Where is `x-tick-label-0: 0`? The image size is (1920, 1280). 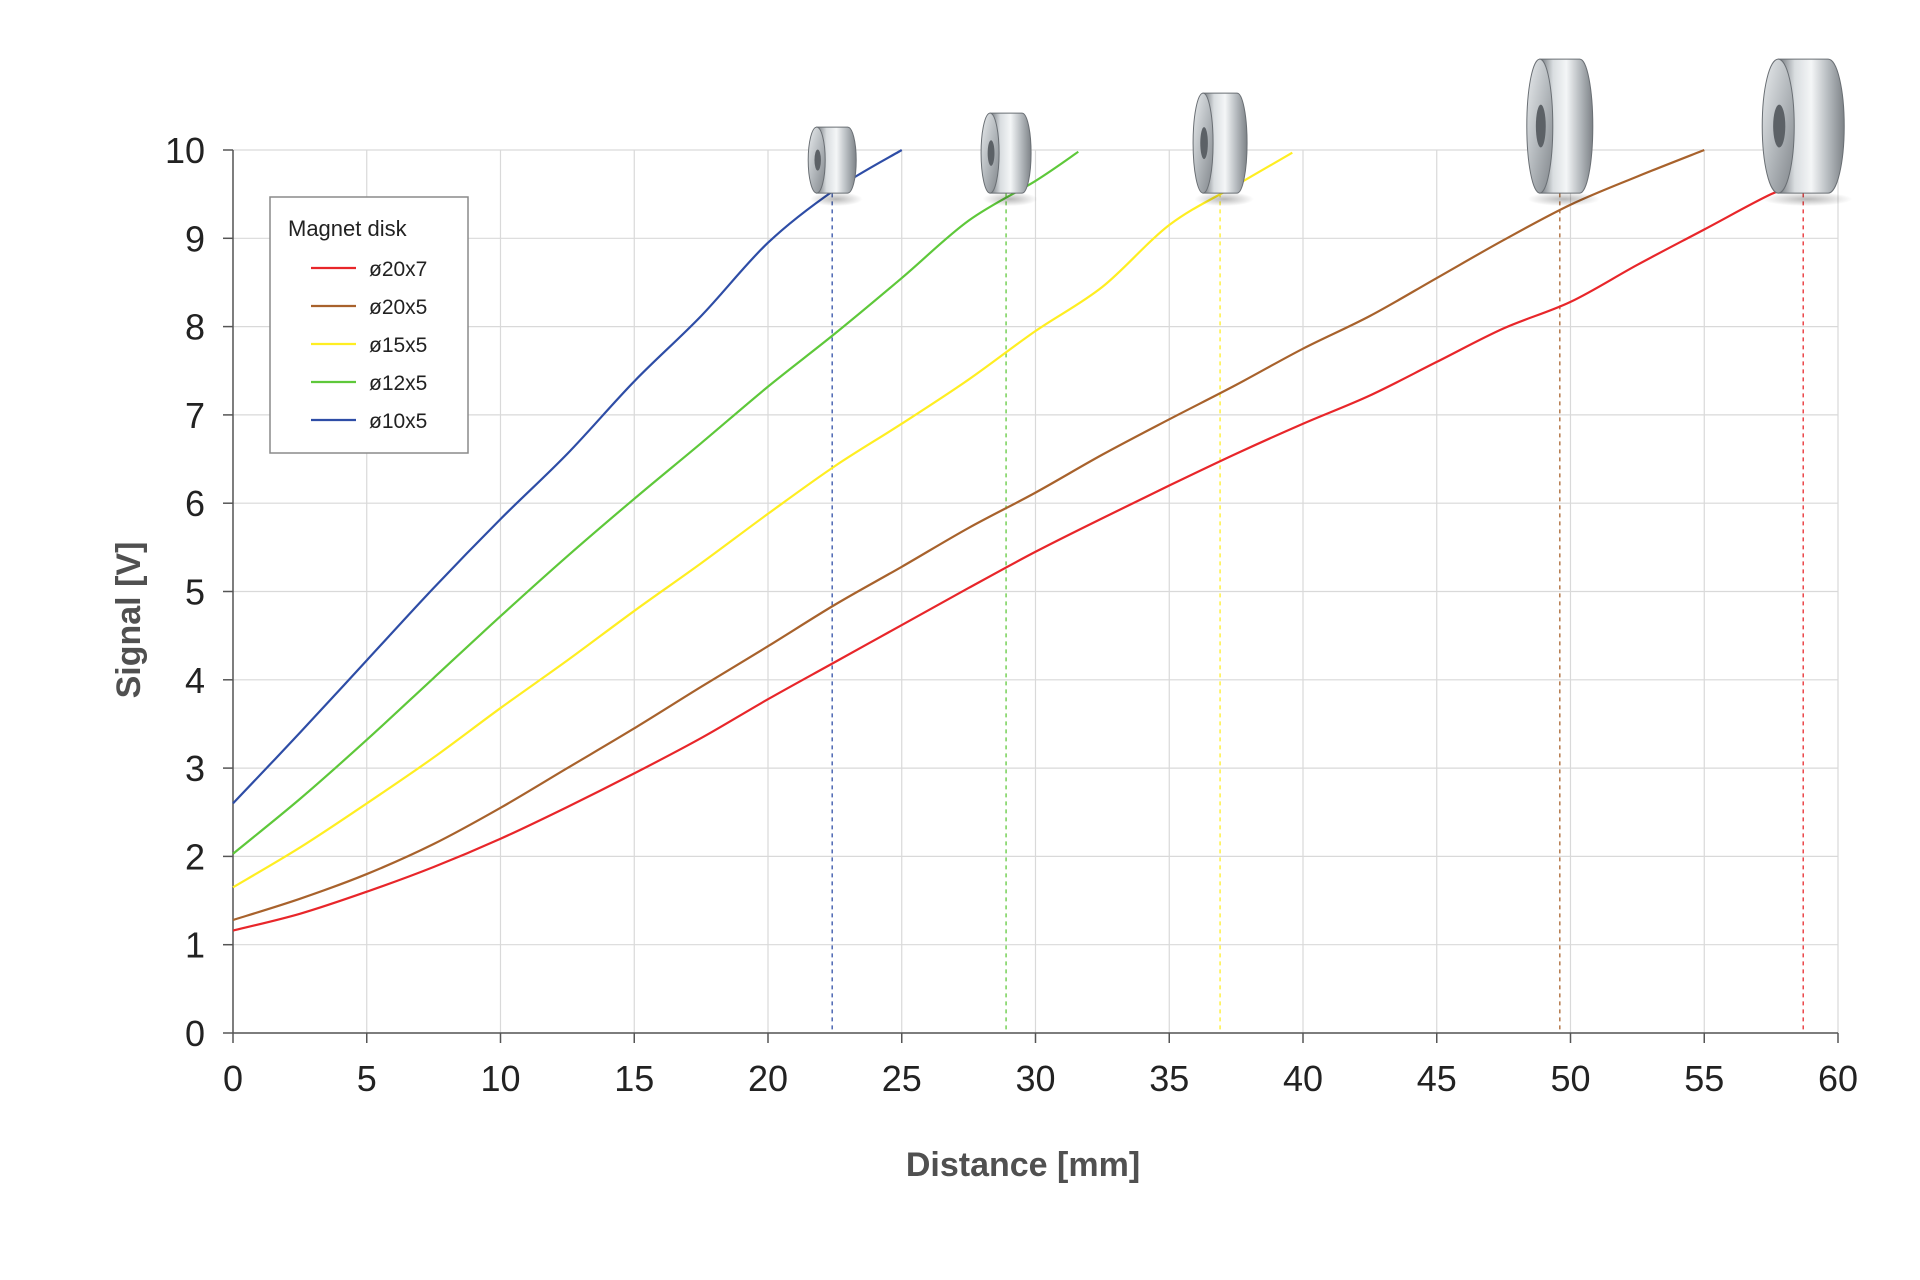 x-tick-label-0: 0 is located at coordinates (233, 1078).